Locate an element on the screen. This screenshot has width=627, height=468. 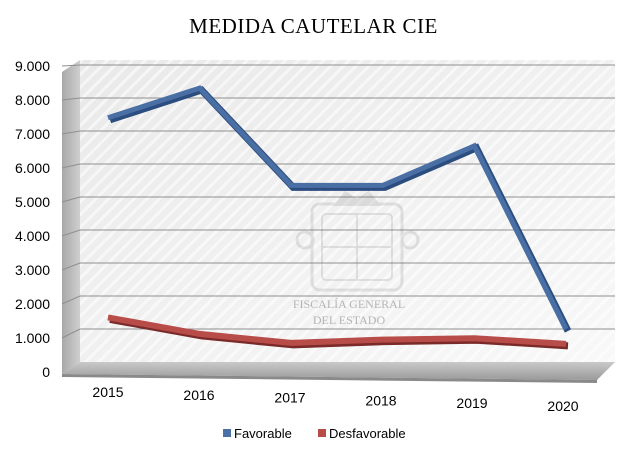
x-tick-label: 2019 is located at coordinates (471, 403).